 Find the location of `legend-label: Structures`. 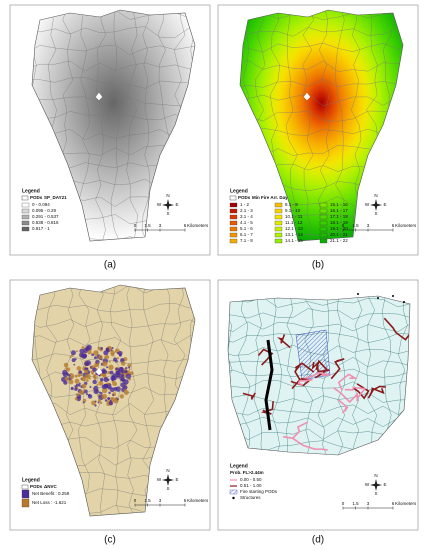

legend-label: Structures is located at coordinates (250, 497).